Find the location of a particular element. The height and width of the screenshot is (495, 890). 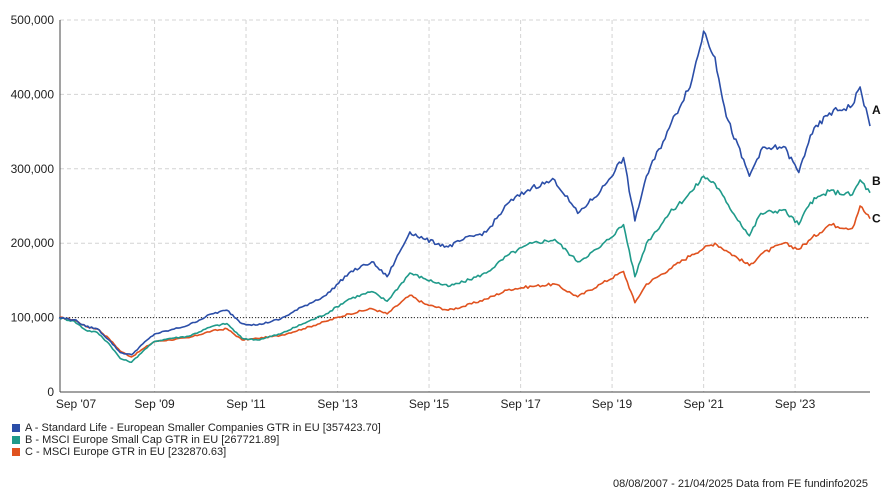

x-tick-label: Sep '19 is located at coordinates (612, 404).